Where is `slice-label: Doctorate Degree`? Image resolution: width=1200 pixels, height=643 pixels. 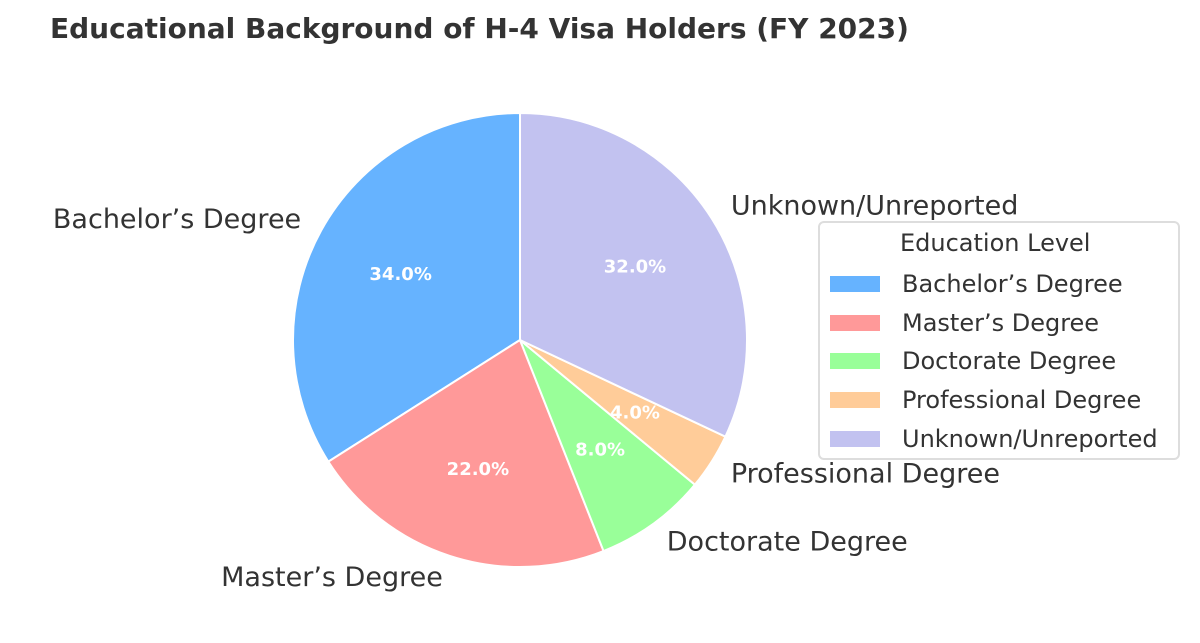 slice-label: Doctorate Degree is located at coordinates (787, 542).